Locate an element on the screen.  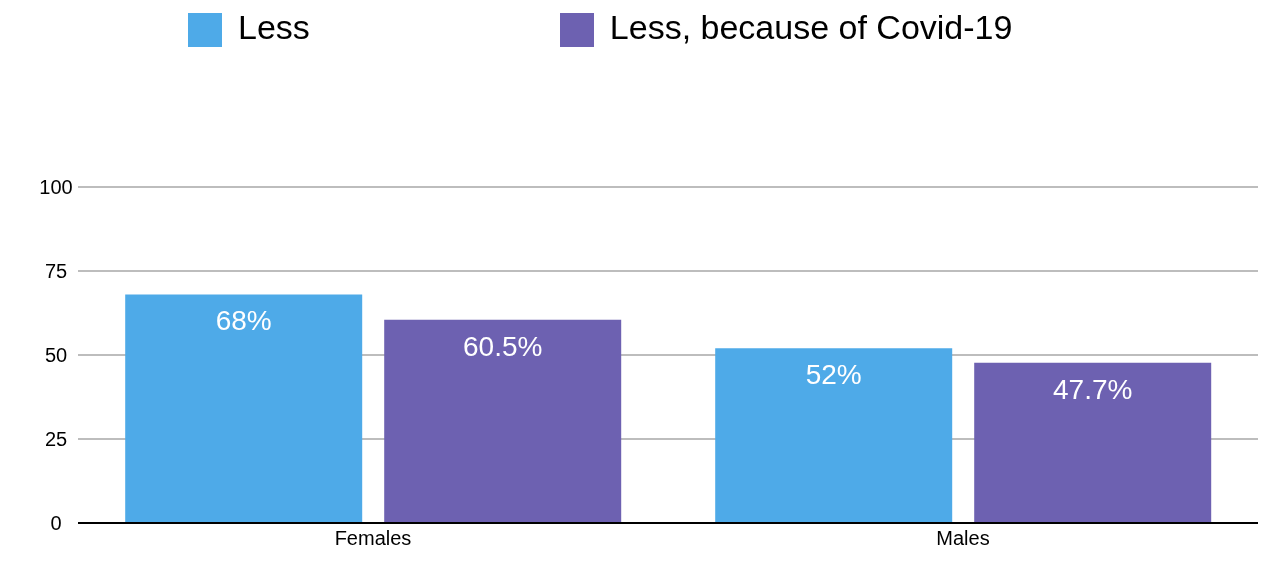
y-tick-label: 100 is located at coordinates (56, 187).